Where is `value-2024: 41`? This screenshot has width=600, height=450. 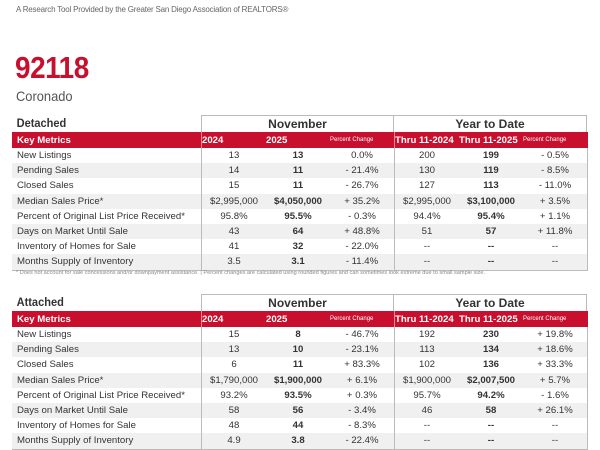 value-2024: 41 is located at coordinates (234, 247).